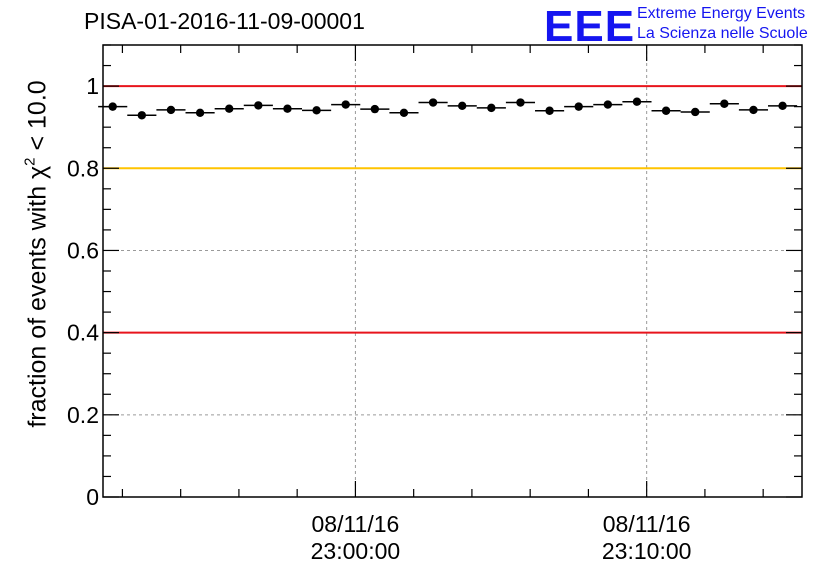  Describe the element at coordinates (722, 33) in the screenshot. I see `logo-line-2: La Scienza nelle Scuole` at that location.